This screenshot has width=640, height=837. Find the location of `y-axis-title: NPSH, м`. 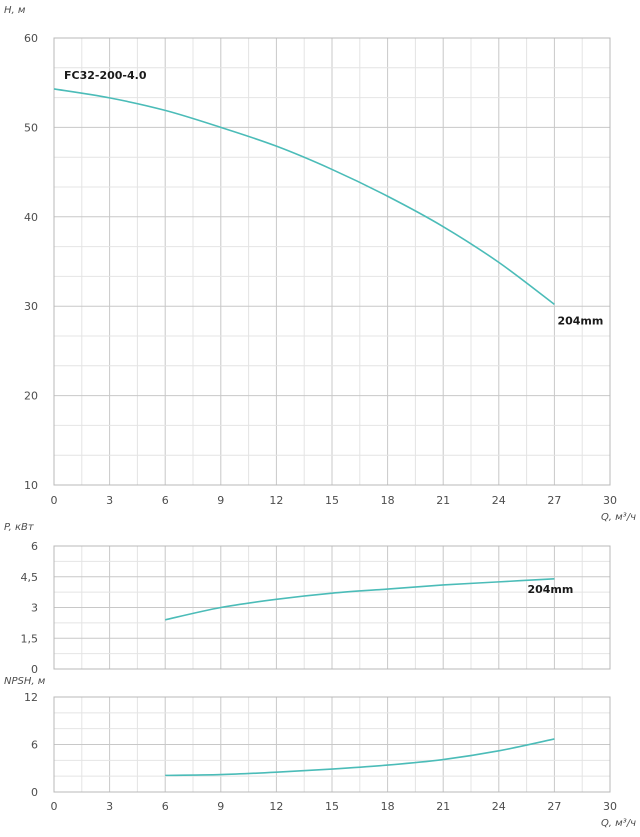

y-axis-title: NPSH, м is located at coordinates (25, 681).